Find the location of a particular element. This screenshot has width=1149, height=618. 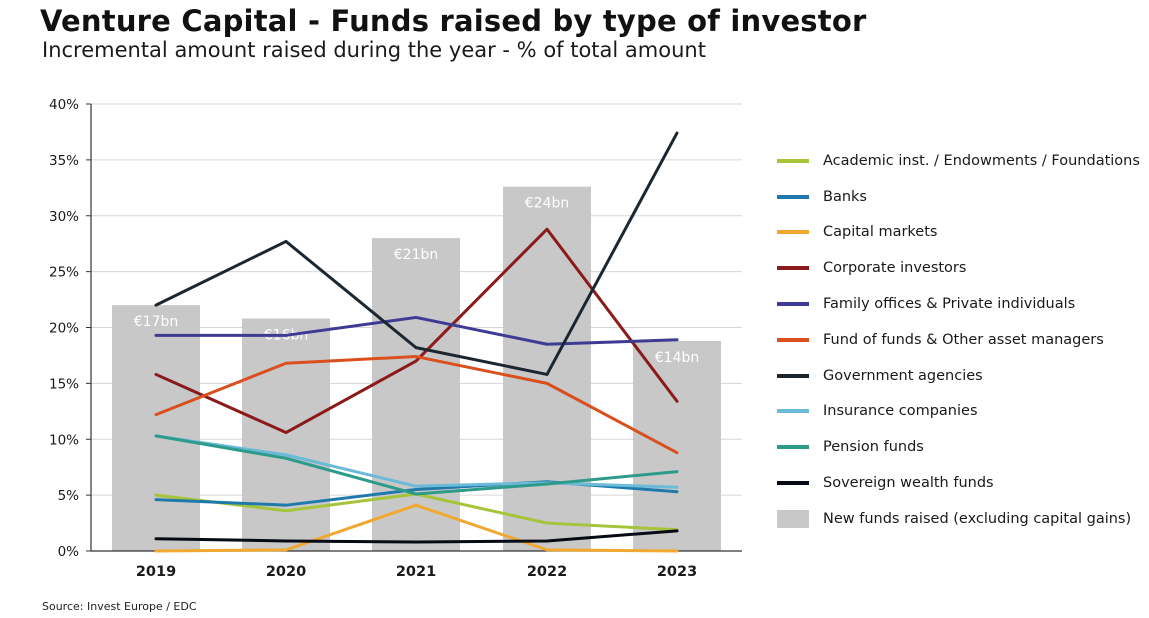

legend-label: Insurance companies is located at coordinates (900, 411).